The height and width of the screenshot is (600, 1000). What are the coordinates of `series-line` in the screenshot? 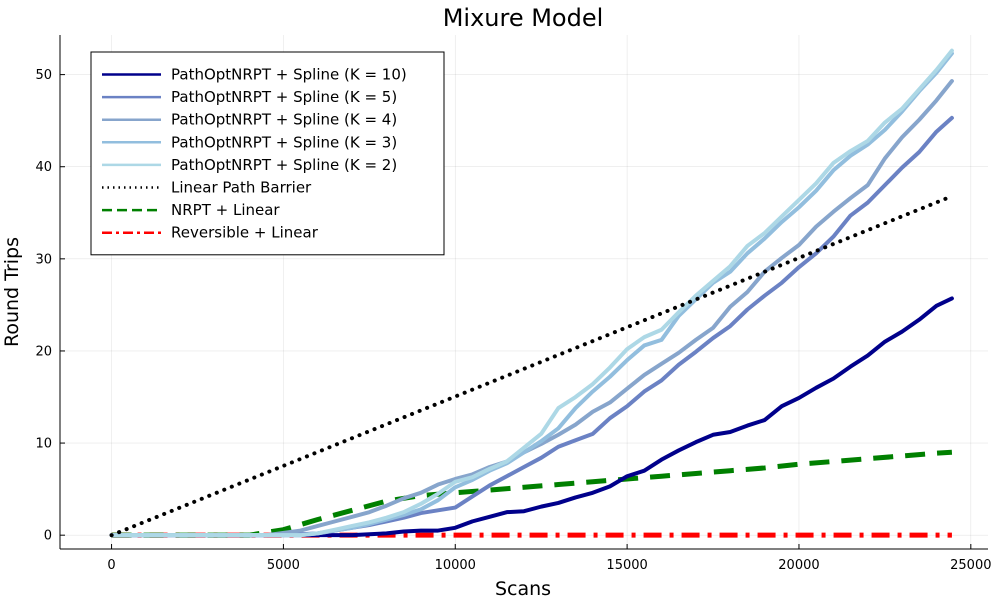 It's located at (532, 493).